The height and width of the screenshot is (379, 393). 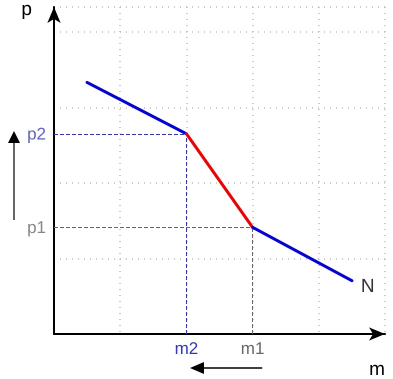 What do you see at coordinates (26, 10) in the screenshot?
I see `y-axis-title: p` at bounding box center [26, 10].